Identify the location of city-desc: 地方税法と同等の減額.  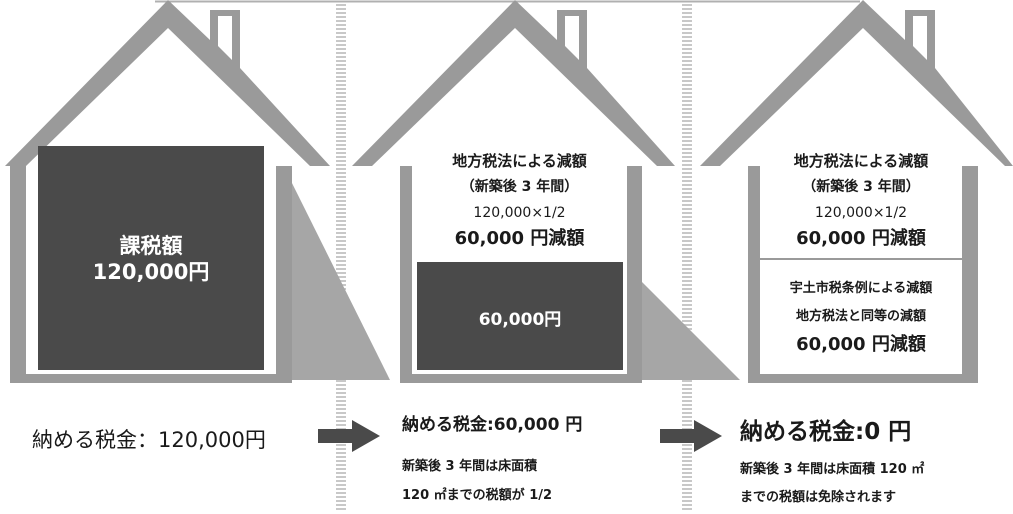
(860, 316).